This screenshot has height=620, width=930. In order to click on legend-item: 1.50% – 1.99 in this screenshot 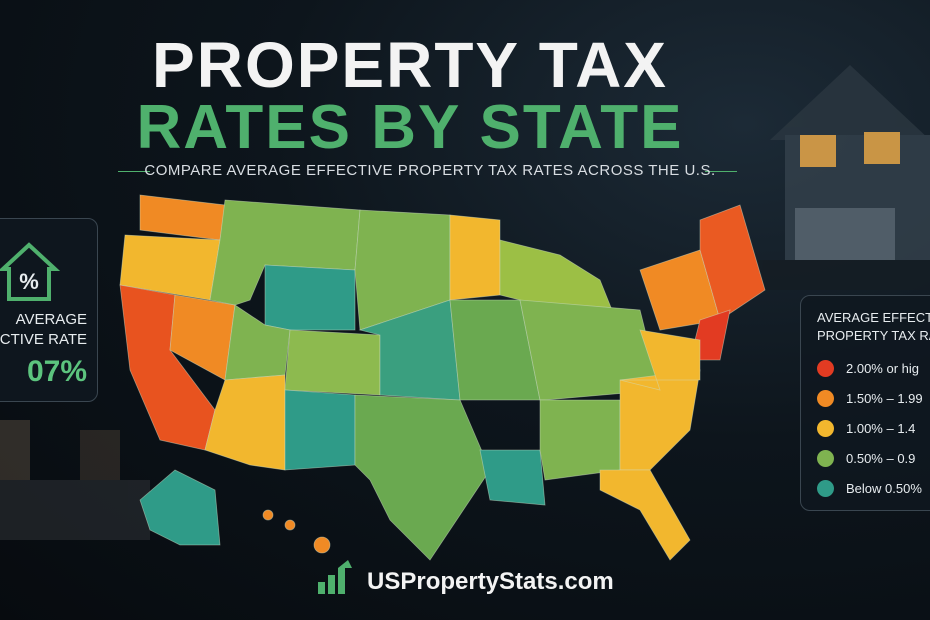, I will do `click(870, 398)`.